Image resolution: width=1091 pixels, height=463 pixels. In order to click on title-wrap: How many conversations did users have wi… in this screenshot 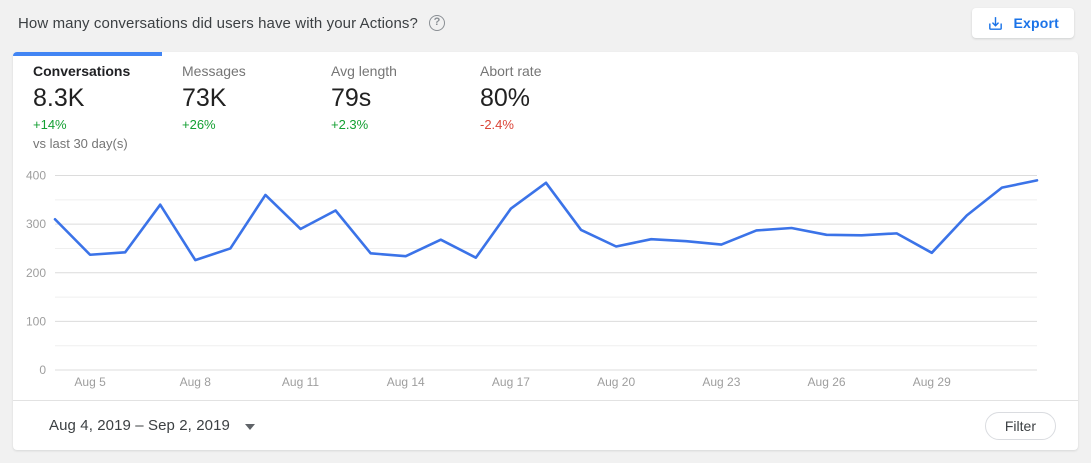, I will do `click(231, 23)`.